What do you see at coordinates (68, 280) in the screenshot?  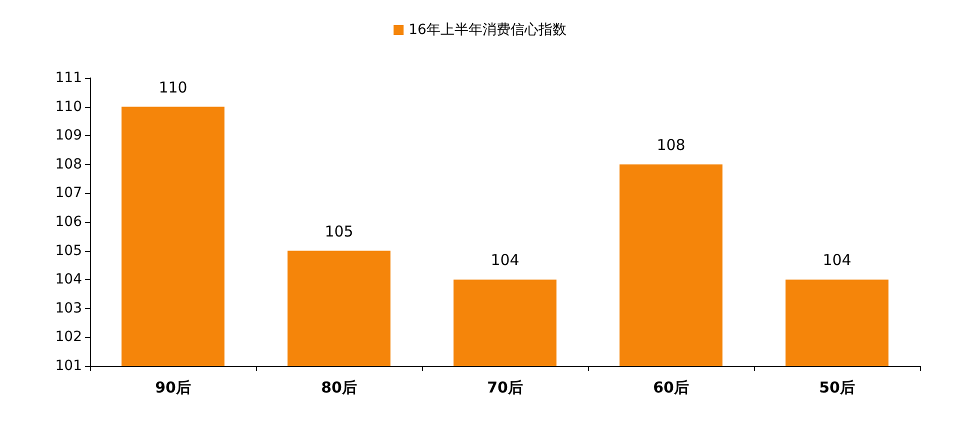 I see `y-tick-label: 104` at bounding box center [68, 280].